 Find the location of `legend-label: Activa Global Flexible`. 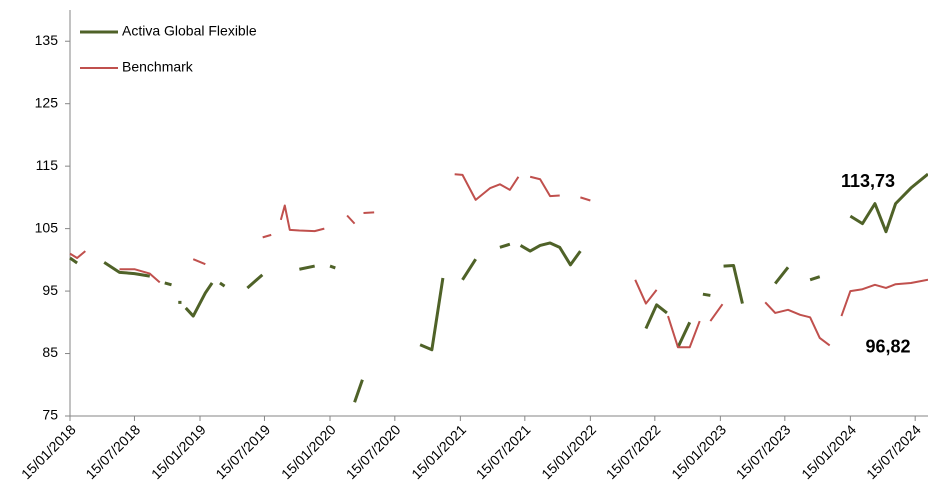

legend-label: Activa Global Flexible is located at coordinates (189, 31).